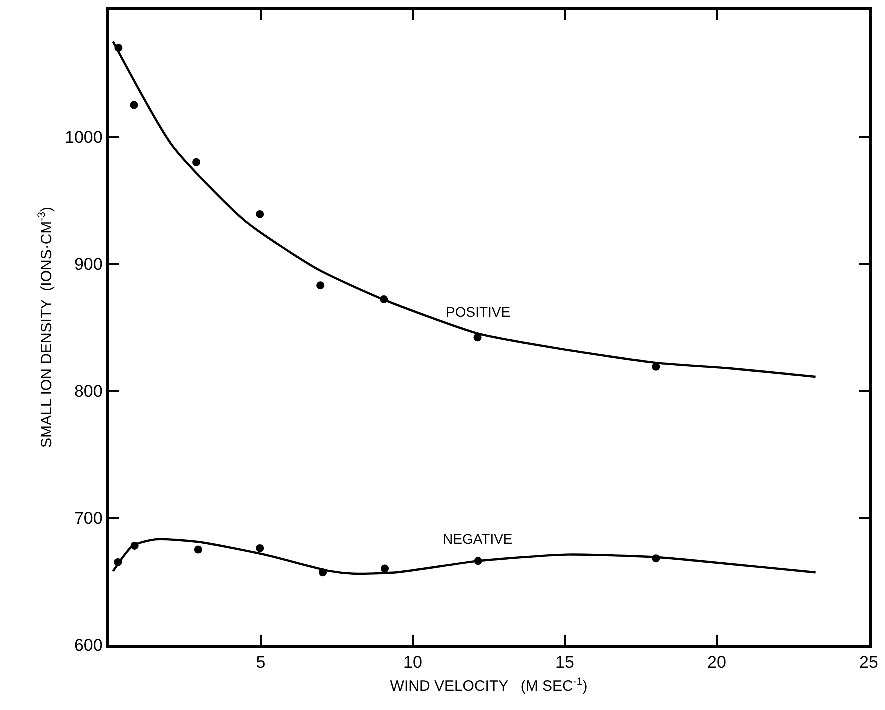 This screenshot has height=710, width=885. Describe the element at coordinates (489, 686) in the screenshot. I see `x-axis-title: WIND VELOCITY (M SEC$^{-1}$)` at that location.